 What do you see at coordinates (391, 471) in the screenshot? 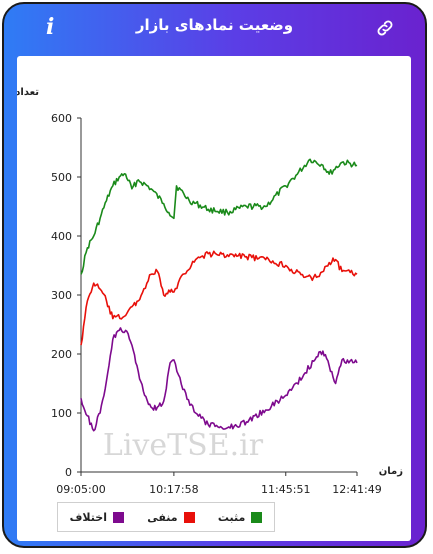
I see `x-axis-label: زمان` at bounding box center [391, 471].